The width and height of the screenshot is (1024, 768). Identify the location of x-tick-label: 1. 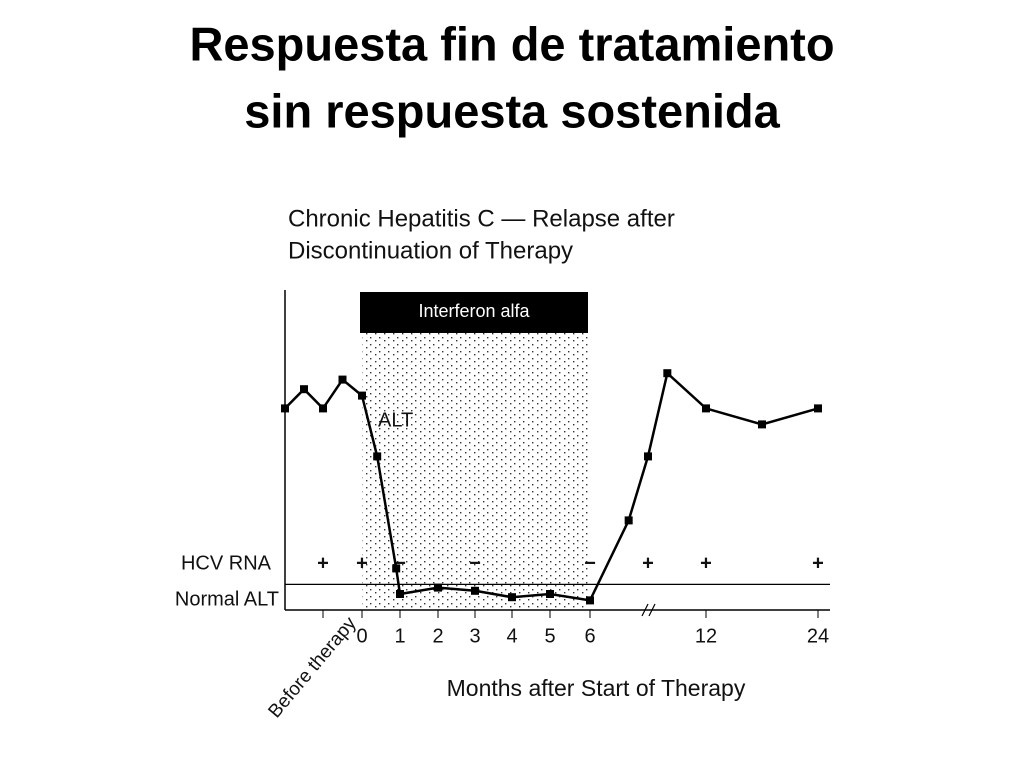
(399, 636).